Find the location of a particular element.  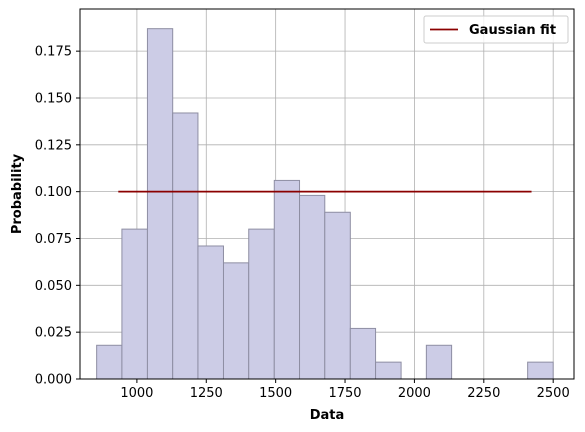

y-axis-label: Probability is located at coordinates (17, 193).